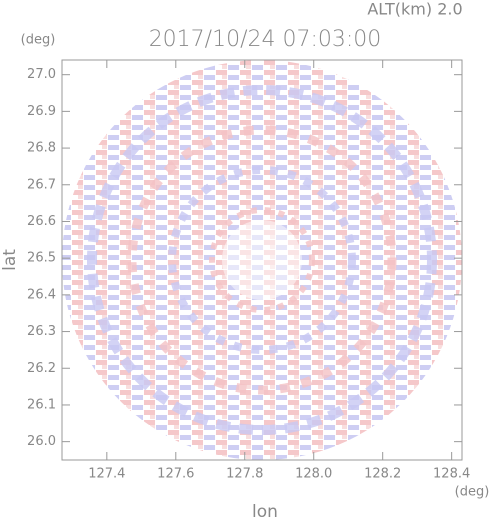 This screenshot has width=491, height=525. I want to click on y-tick-label: 26.1, so click(41, 404).